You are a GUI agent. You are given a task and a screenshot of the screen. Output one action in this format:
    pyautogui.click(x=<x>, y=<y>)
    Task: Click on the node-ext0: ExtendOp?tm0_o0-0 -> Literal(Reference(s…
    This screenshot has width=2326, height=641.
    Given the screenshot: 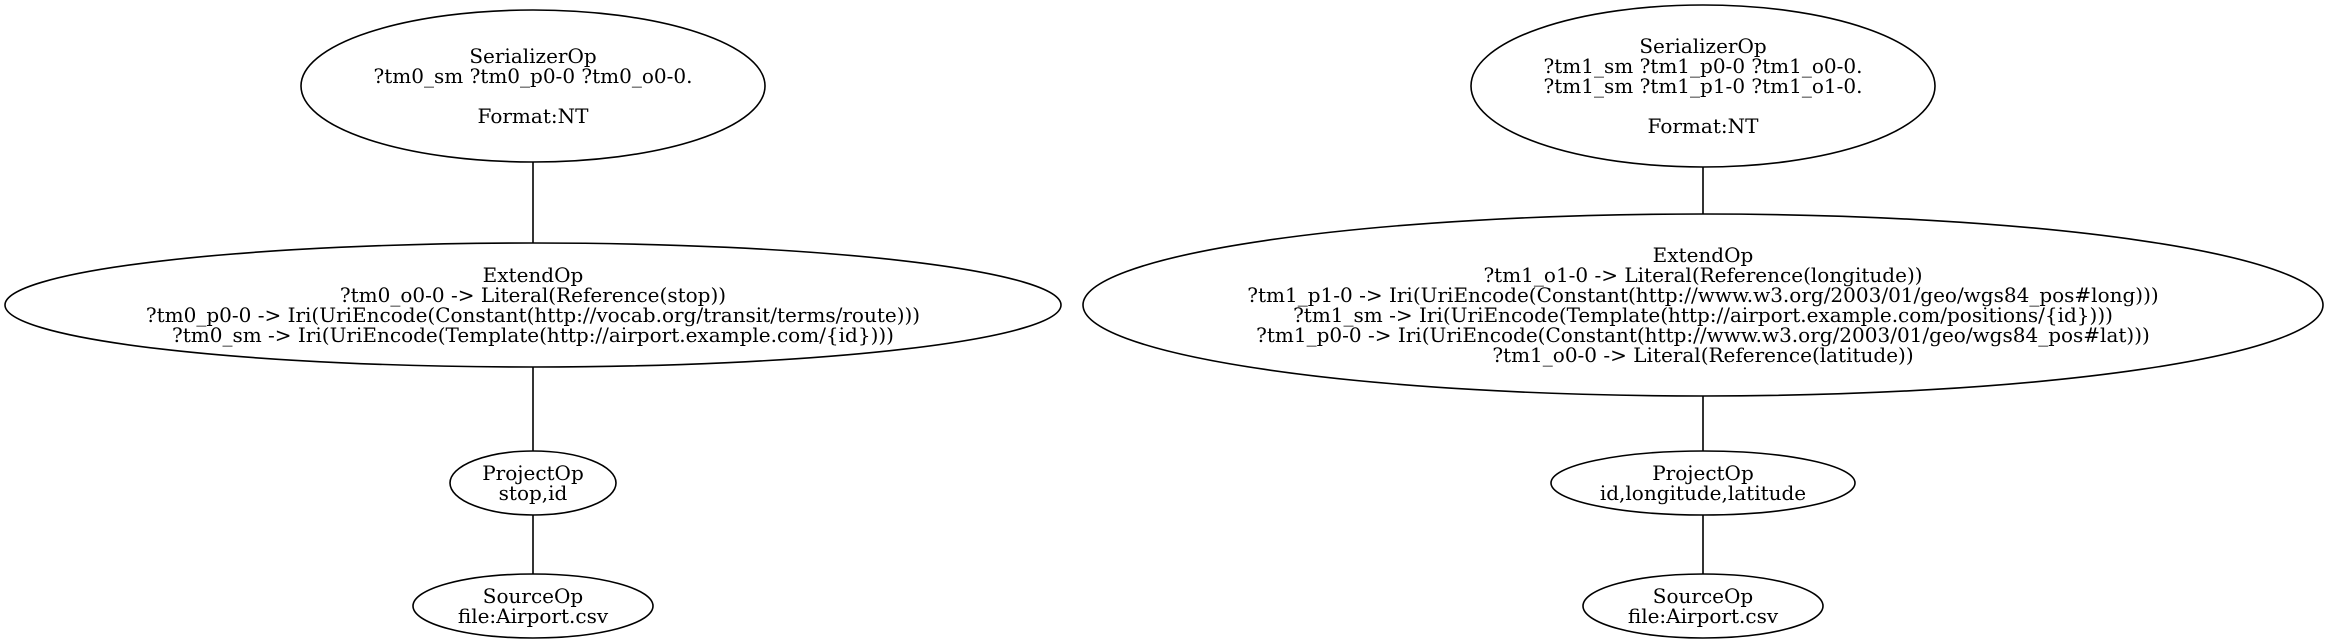 What is the action you would take?
    pyautogui.click(x=533, y=305)
    